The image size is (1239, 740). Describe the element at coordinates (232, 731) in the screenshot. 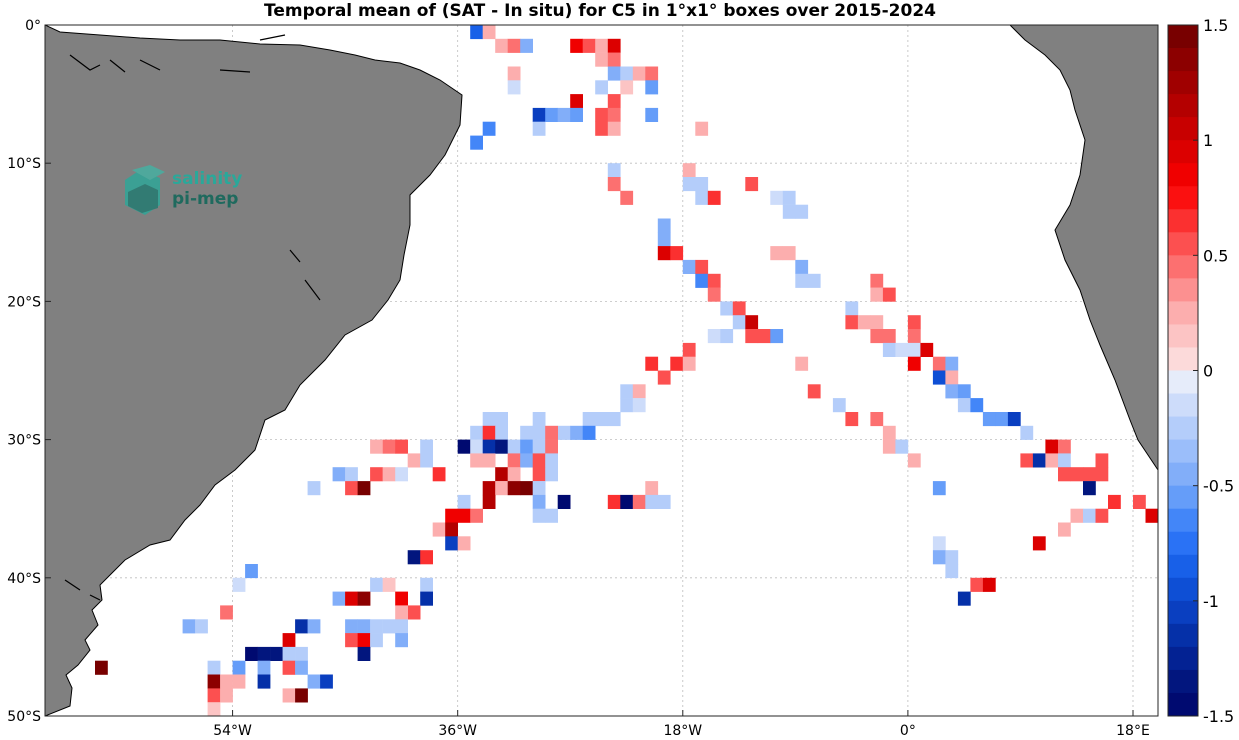

I see `x-tick-label: 54°W` at that location.